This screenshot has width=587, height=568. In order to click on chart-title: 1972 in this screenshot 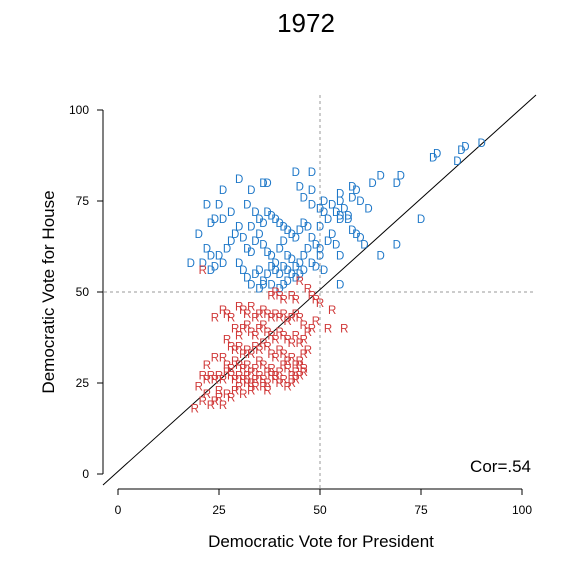, I will do `click(306, 23)`.